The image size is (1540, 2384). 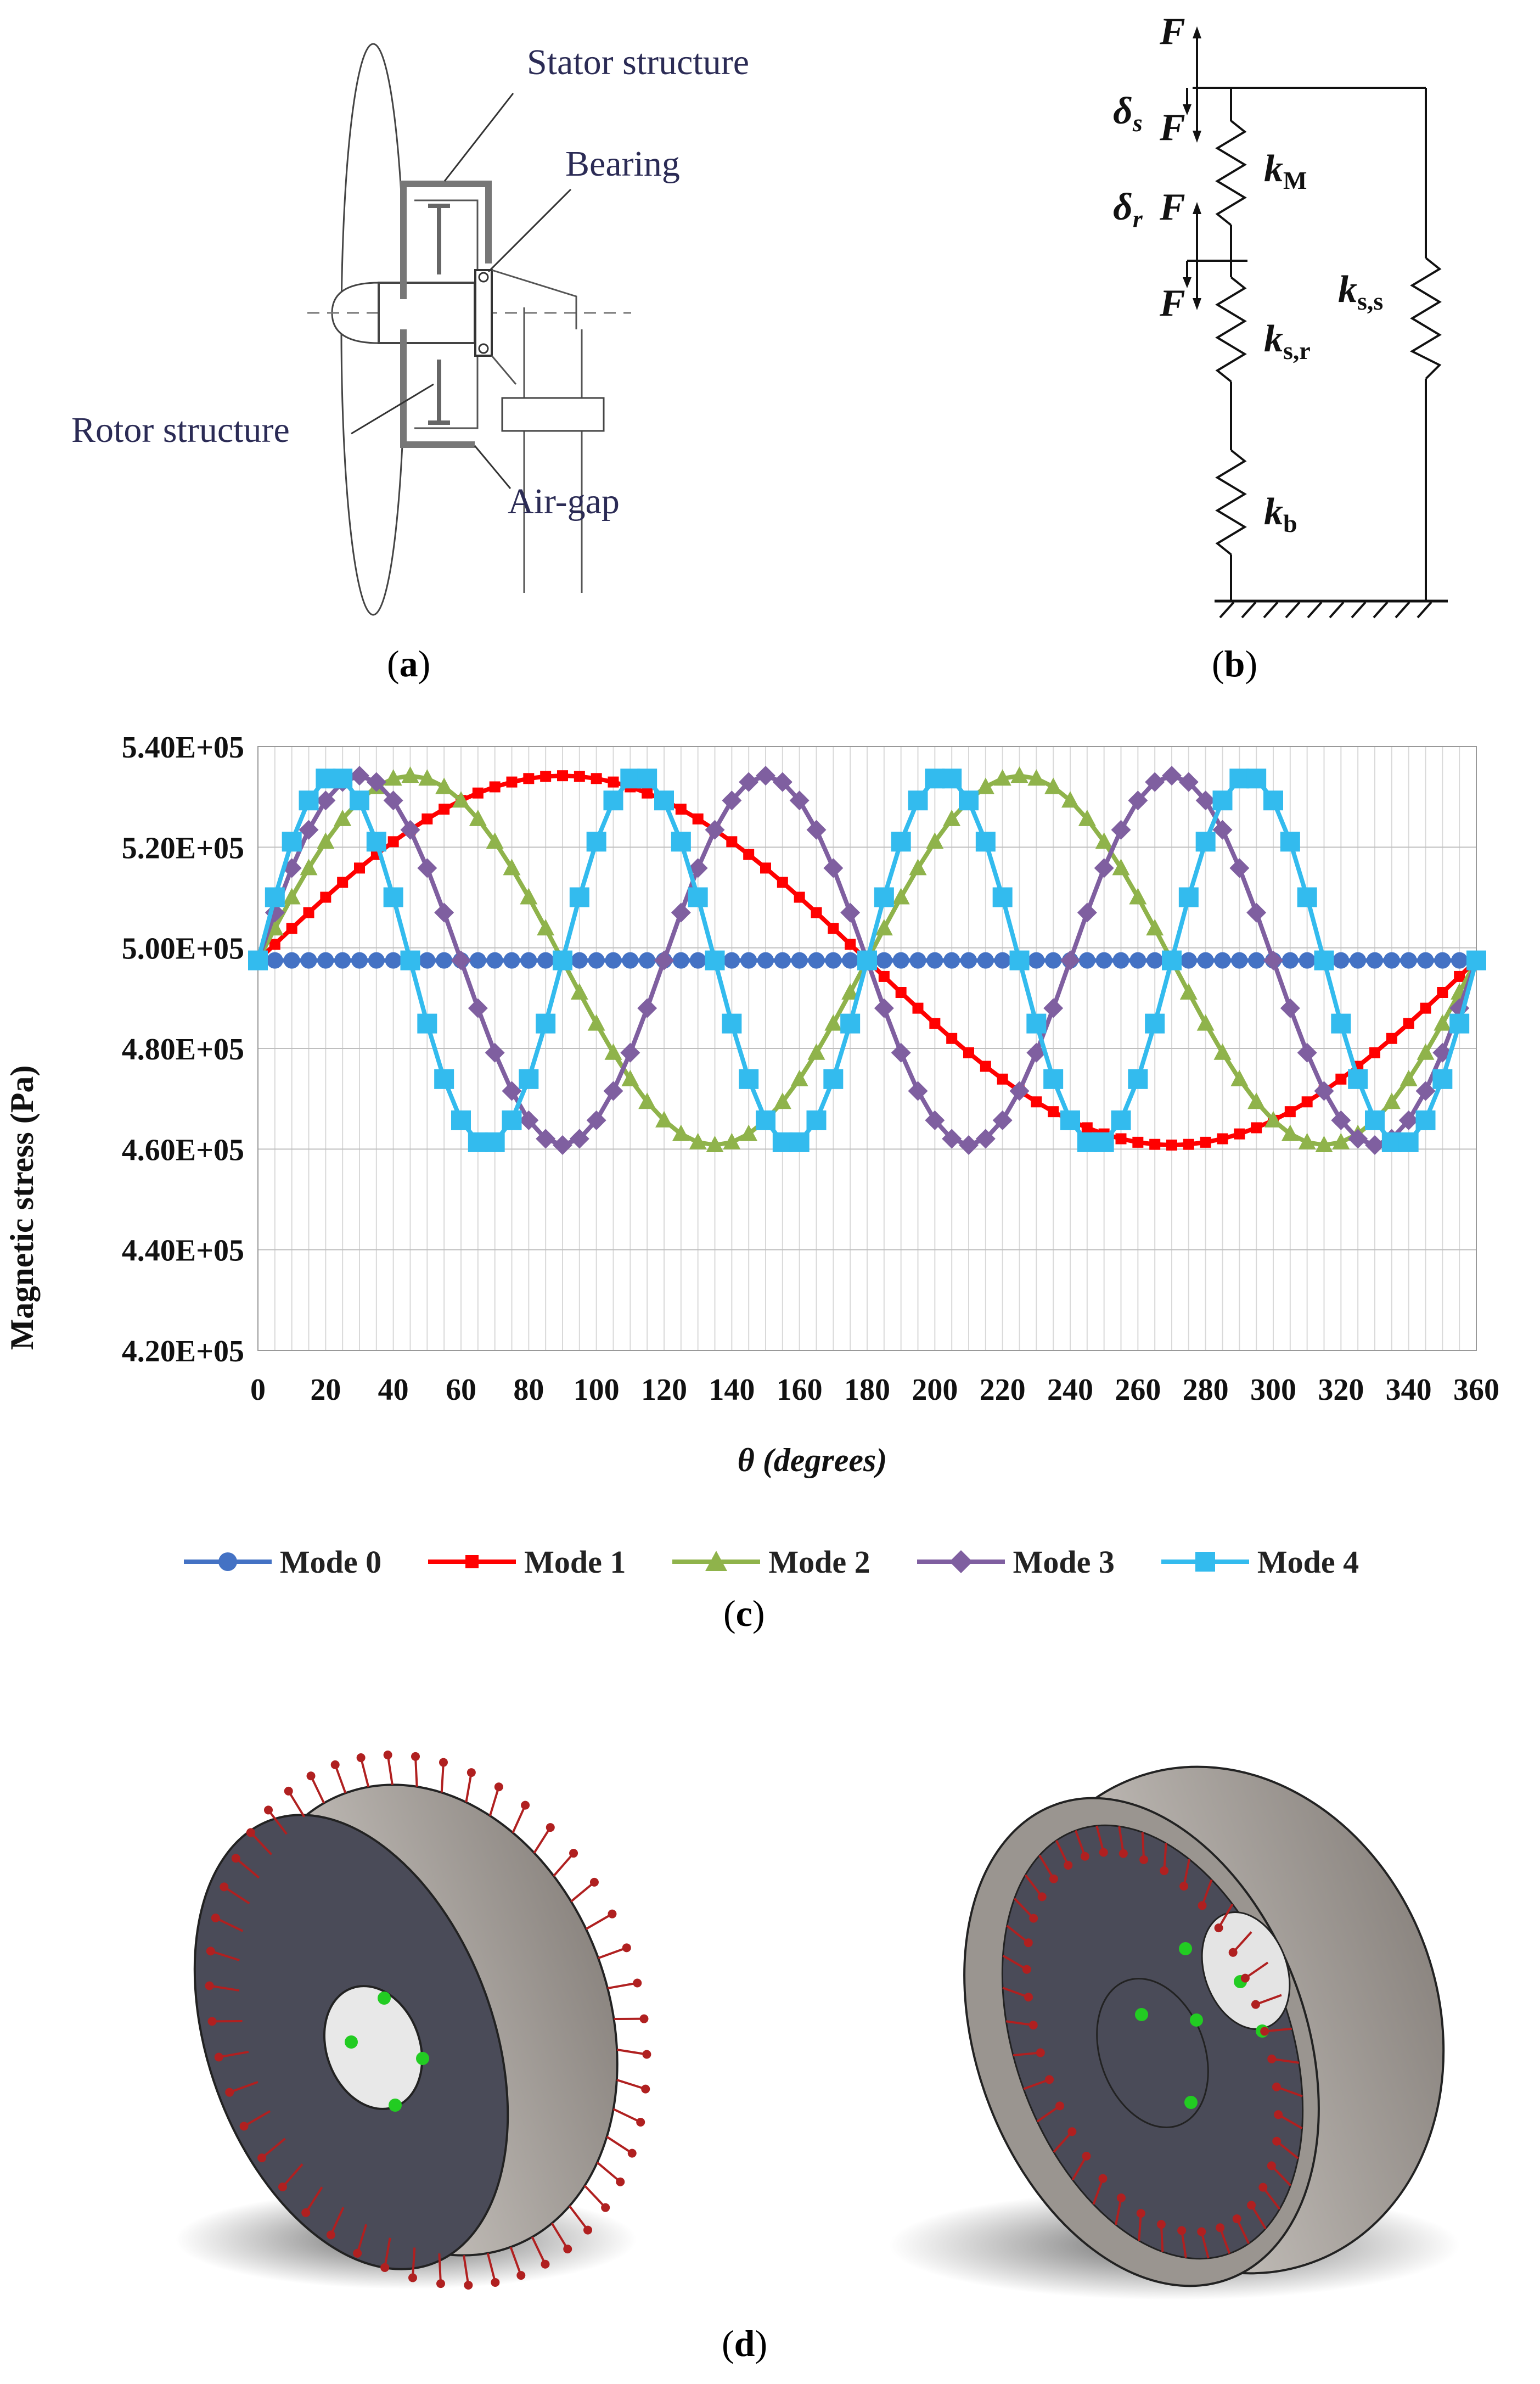 I want to click on spring-model-diagram: F F F F δs δr kM ks,r ks,s kb, so click(x=1281, y=314).